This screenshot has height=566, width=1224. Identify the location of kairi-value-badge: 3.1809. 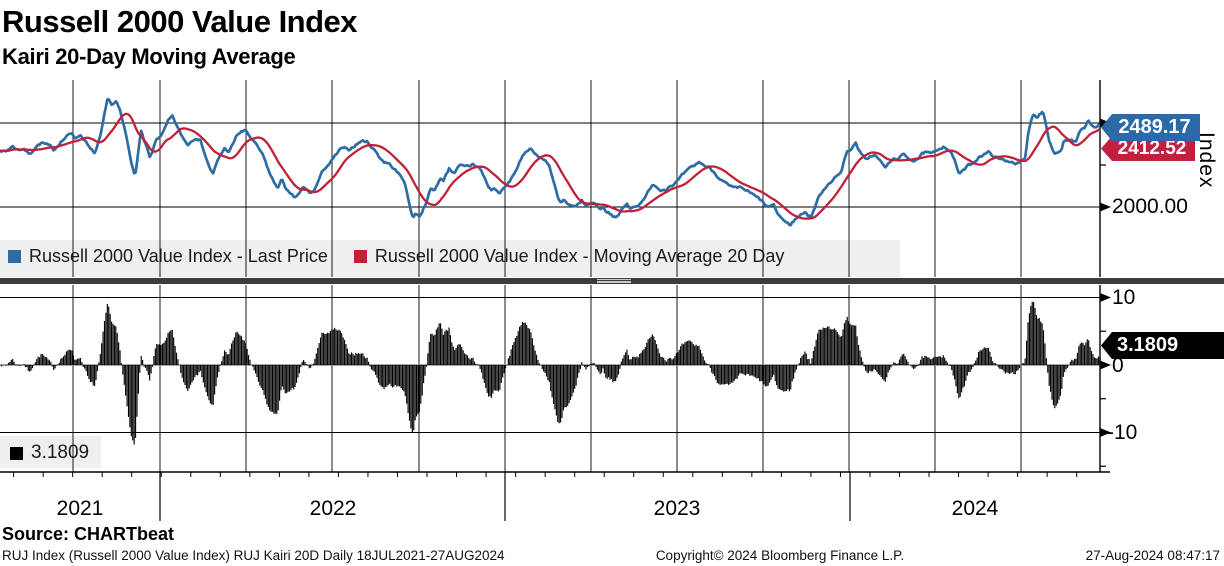
(1162, 345).